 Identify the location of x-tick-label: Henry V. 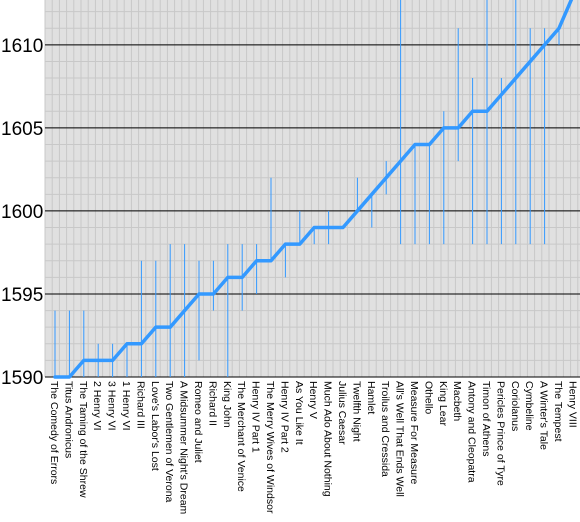
(313, 400).